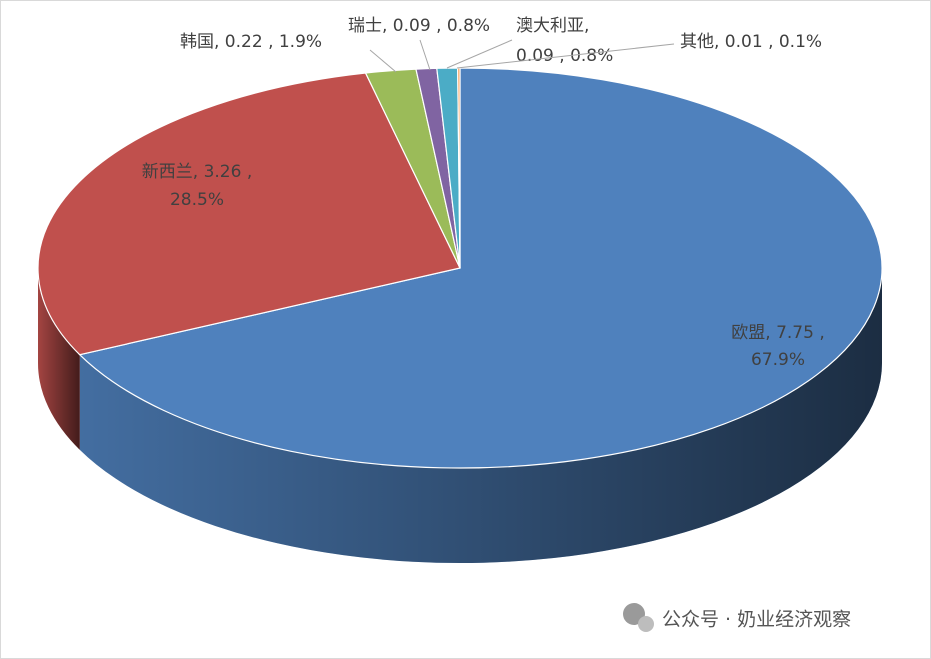 The width and height of the screenshot is (931, 659). What do you see at coordinates (751, 42) in the screenshot?
I see `data-label: 其他, 0.01 , 0.1%` at bounding box center [751, 42].